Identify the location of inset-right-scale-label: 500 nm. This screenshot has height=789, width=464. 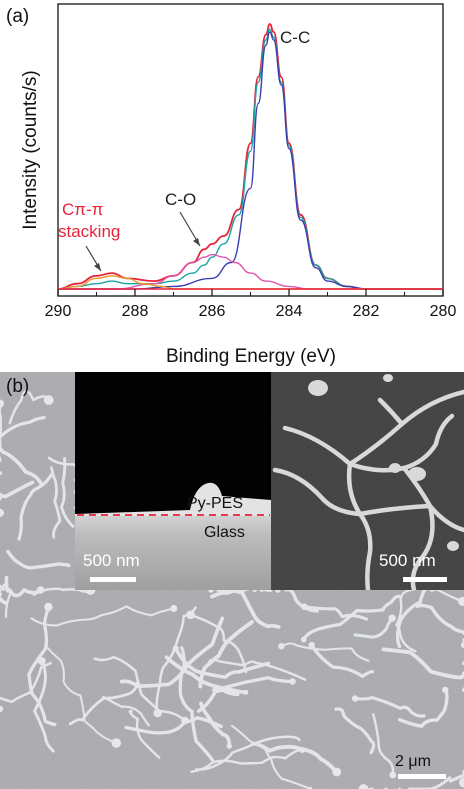
(407, 560).